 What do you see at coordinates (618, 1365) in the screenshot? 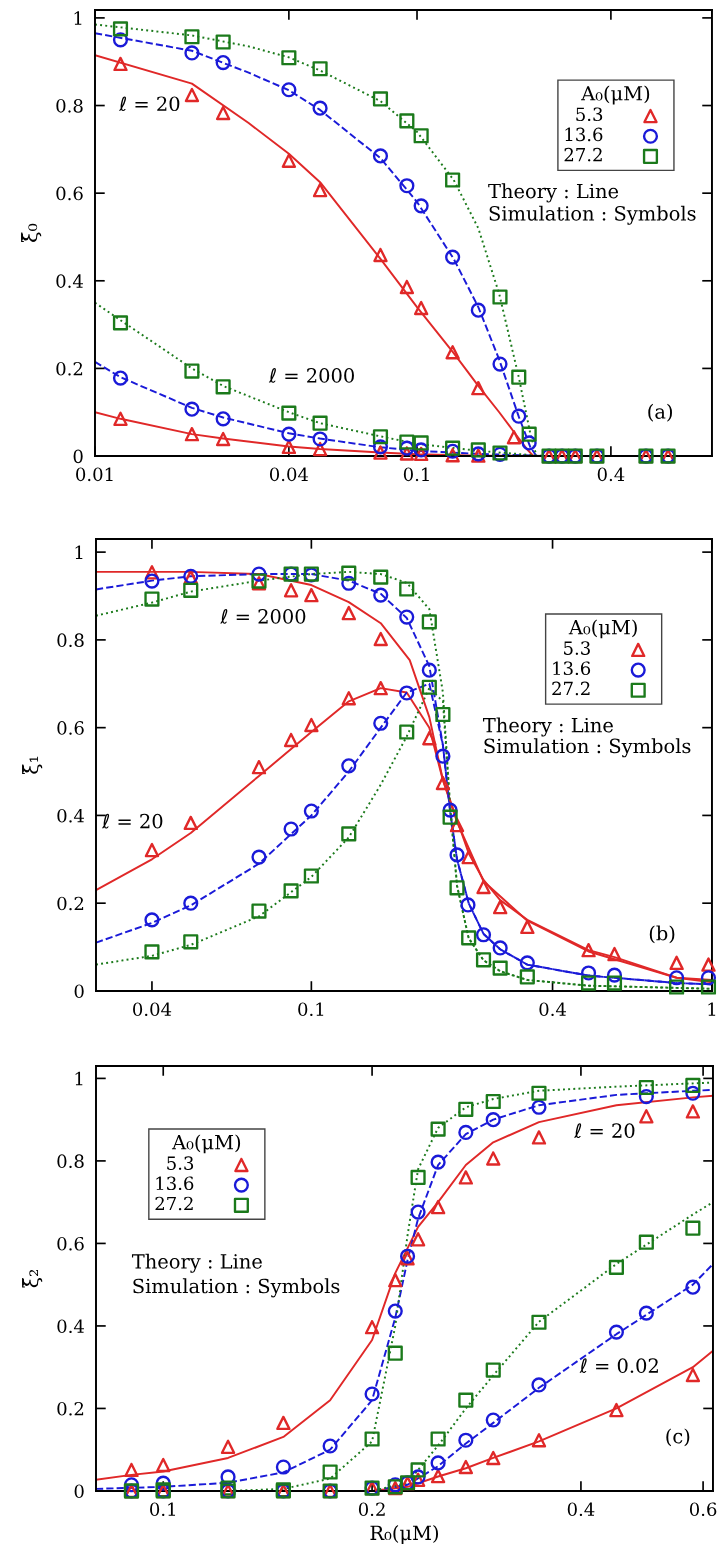
I see `annotation: ℓ = 0.02` at bounding box center [618, 1365].